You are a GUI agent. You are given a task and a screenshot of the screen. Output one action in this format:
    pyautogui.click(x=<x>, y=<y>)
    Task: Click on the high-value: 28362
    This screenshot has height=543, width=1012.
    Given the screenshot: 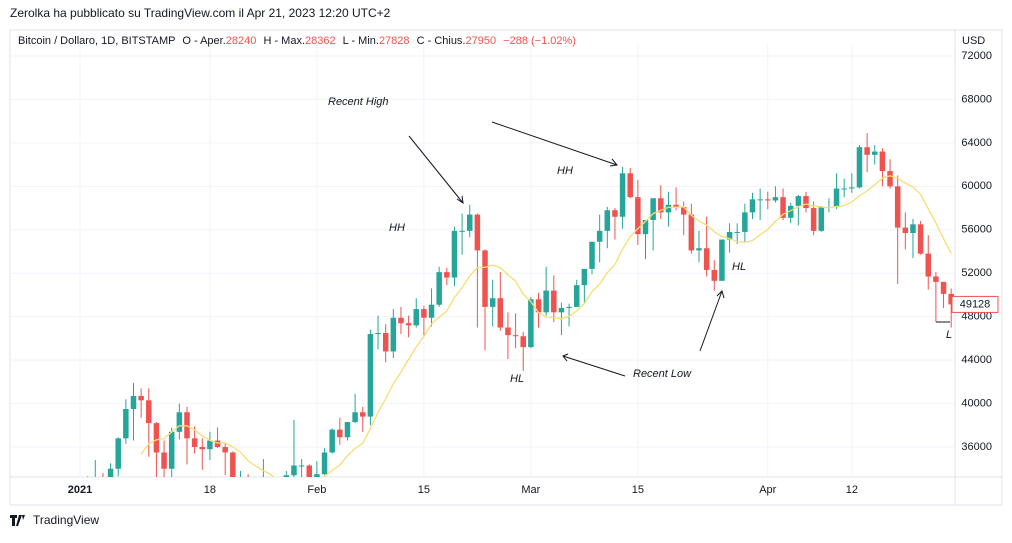 What is the action you would take?
    pyautogui.click(x=320, y=41)
    